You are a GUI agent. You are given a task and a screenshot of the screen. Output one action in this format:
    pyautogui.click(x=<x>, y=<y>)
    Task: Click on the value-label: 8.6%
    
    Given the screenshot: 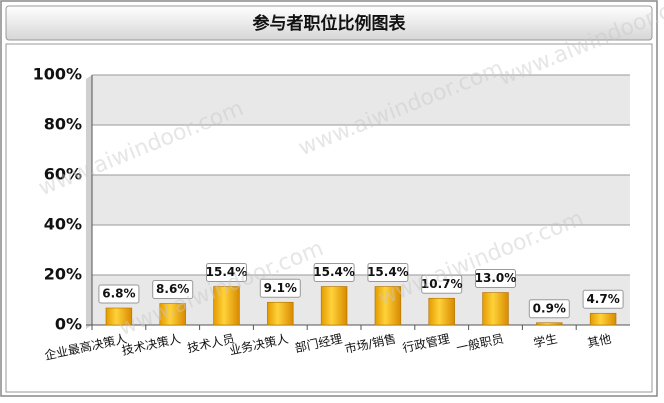 What is the action you would take?
    pyautogui.click(x=172, y=289)
    